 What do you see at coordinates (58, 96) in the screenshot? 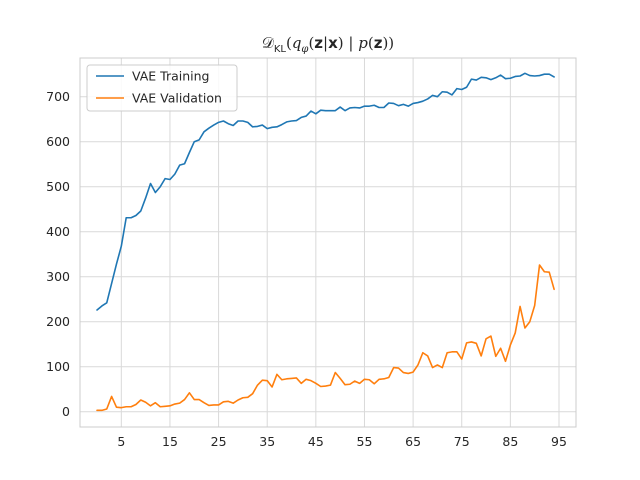
I see `y-tick-label: 700` at bounding box center [58, 96].